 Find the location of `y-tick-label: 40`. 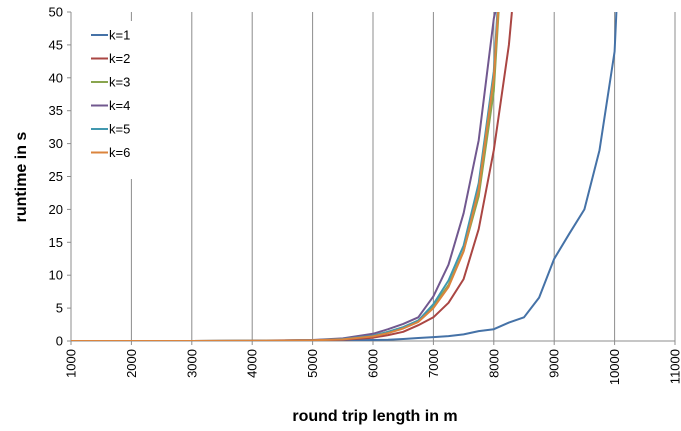

y-tick-label: 40 is located at coordinates (56, 77).